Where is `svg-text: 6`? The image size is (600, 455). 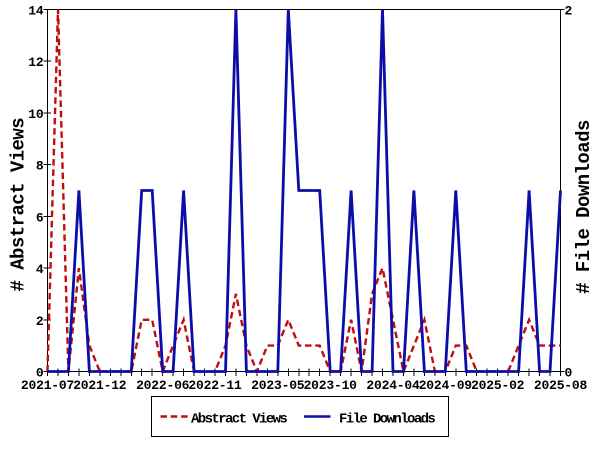
svg-text: 6 is located at coordinates (40, 217).